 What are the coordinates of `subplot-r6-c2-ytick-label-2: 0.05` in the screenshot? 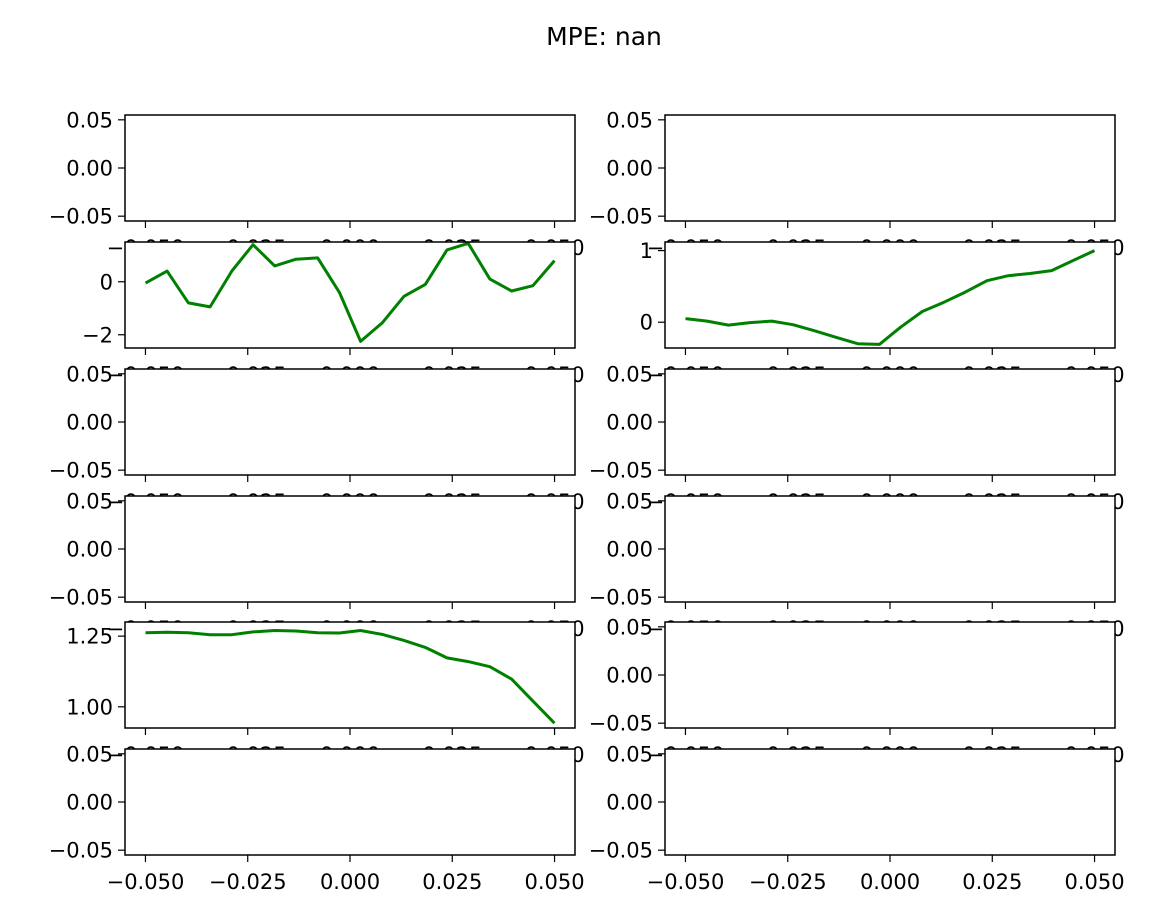 It's located at (629, 754).